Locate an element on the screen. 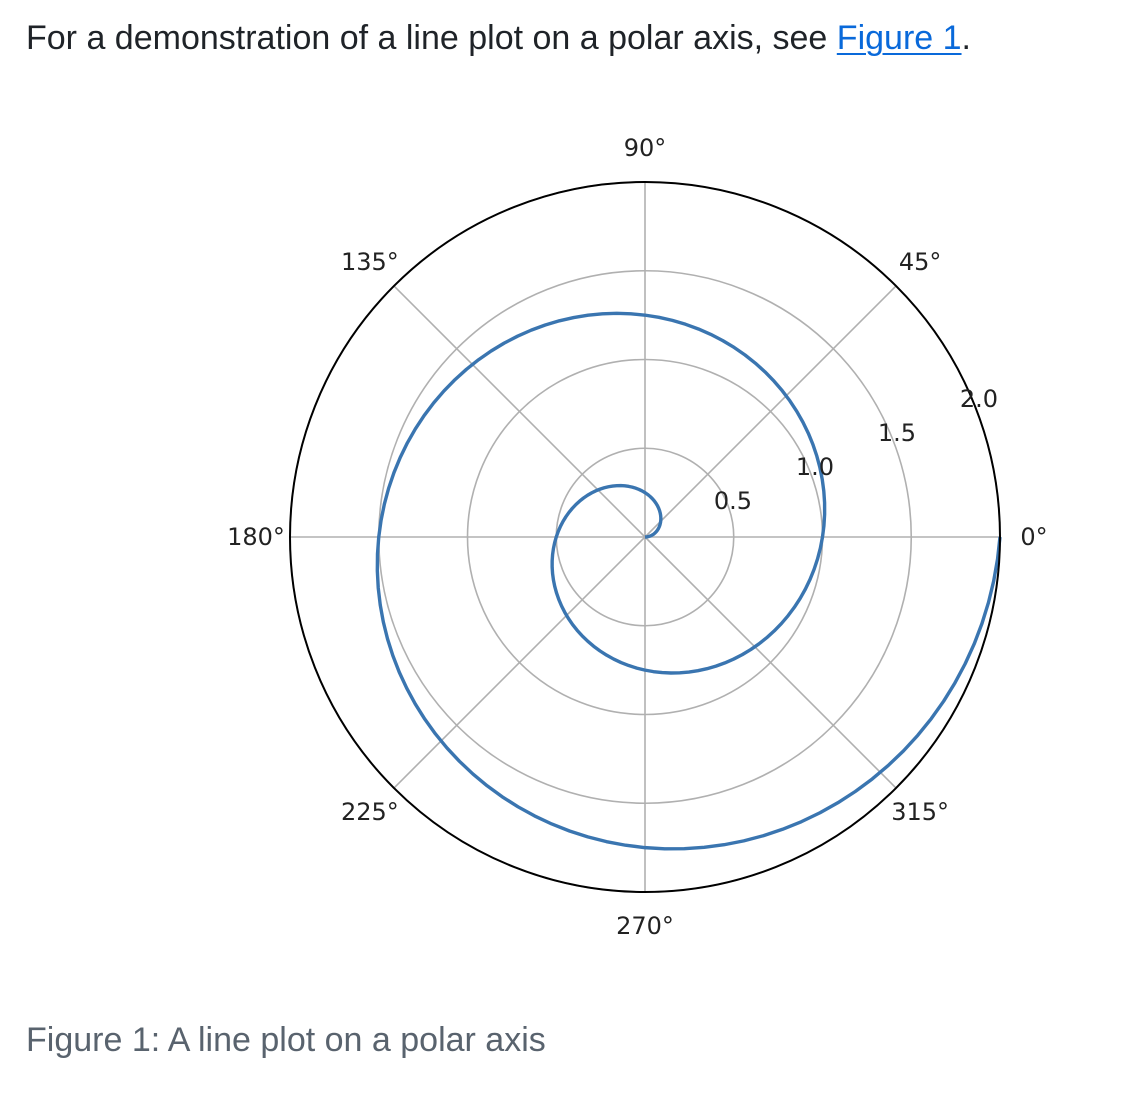 This screenshot has height=1100, width=1148. r-tick-label-0-5: 0.5 is located at coordinates (733, 501).